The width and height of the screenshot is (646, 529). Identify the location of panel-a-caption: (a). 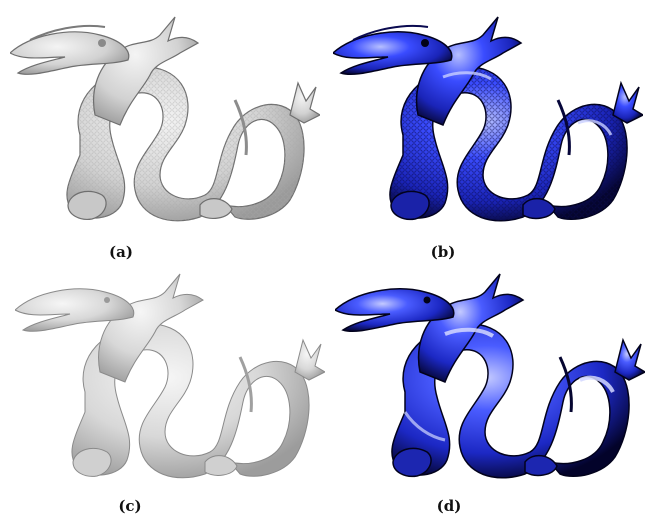
(121, 252).